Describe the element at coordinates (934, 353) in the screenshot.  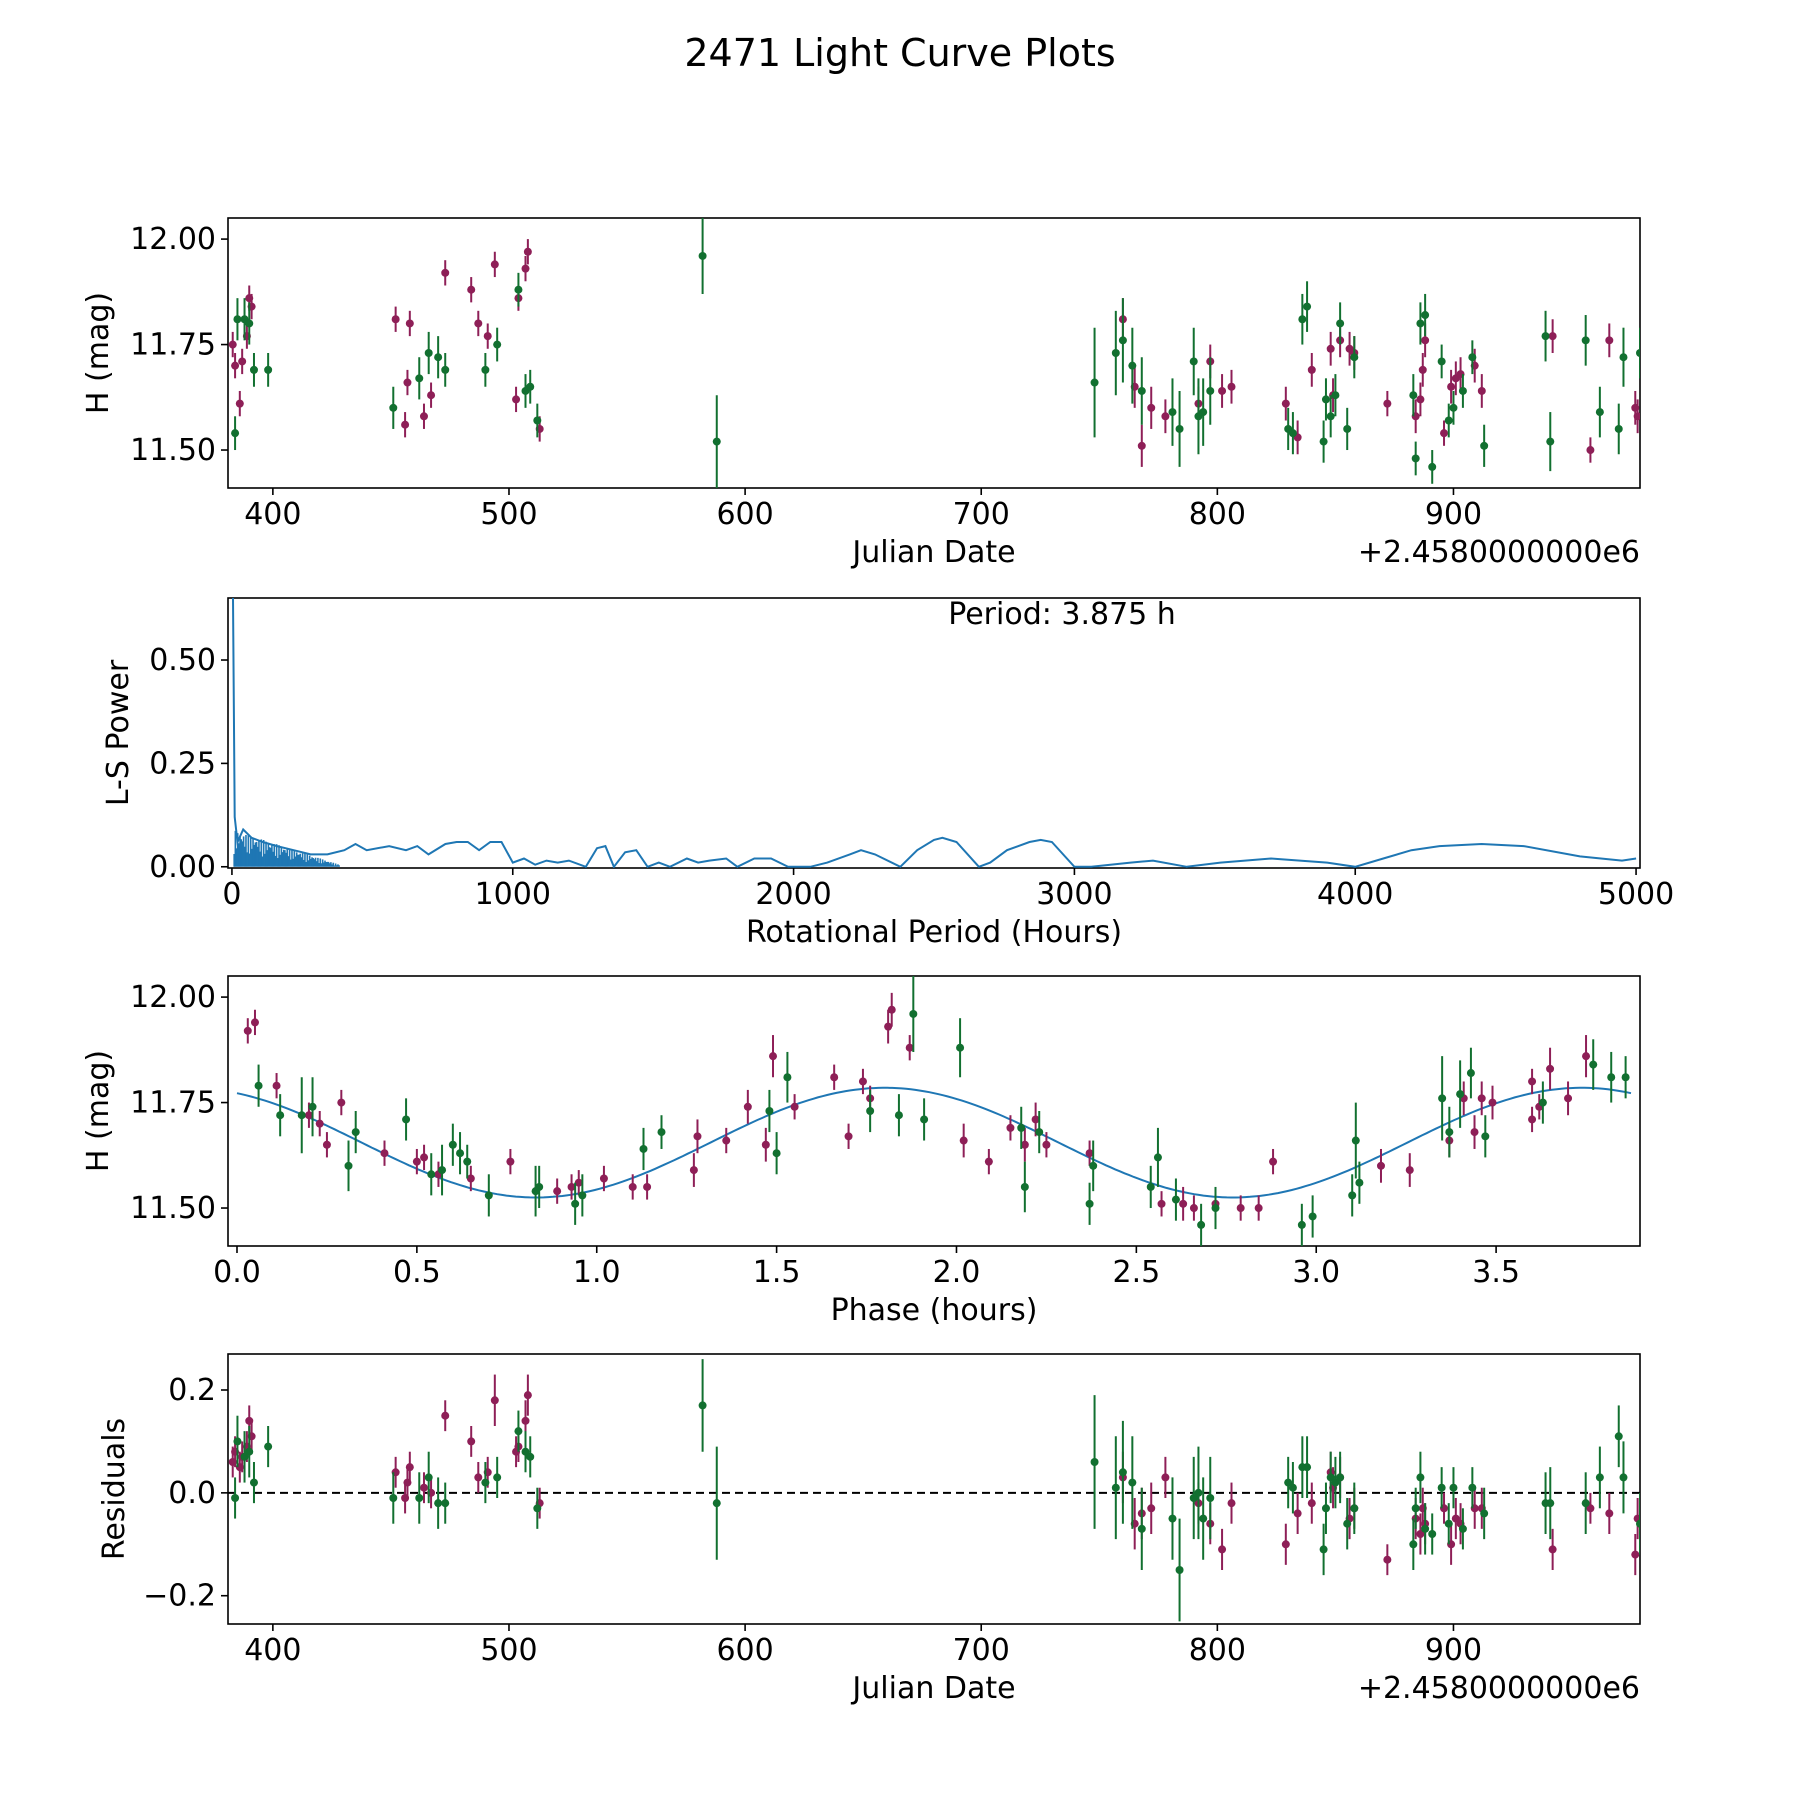
I see `light-curve-plot-frame` at that location.